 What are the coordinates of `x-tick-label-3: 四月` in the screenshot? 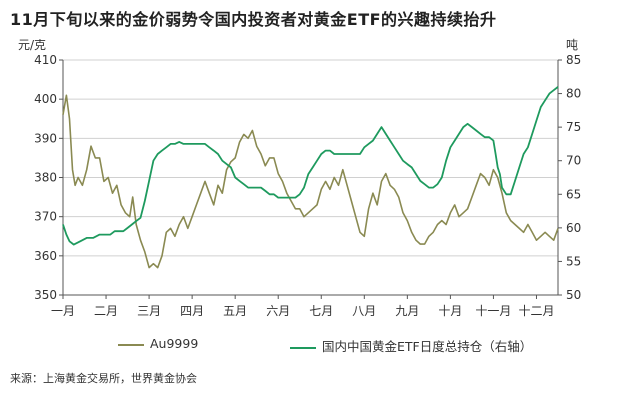 It's located at (192, 311).